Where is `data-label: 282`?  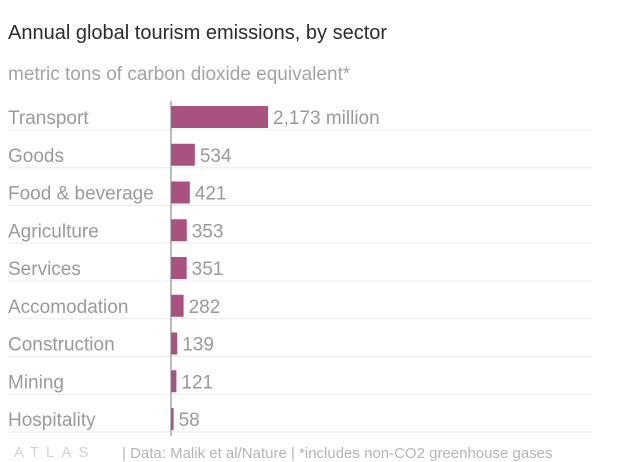 data-label: 282 is located at coordinates (205, 307).